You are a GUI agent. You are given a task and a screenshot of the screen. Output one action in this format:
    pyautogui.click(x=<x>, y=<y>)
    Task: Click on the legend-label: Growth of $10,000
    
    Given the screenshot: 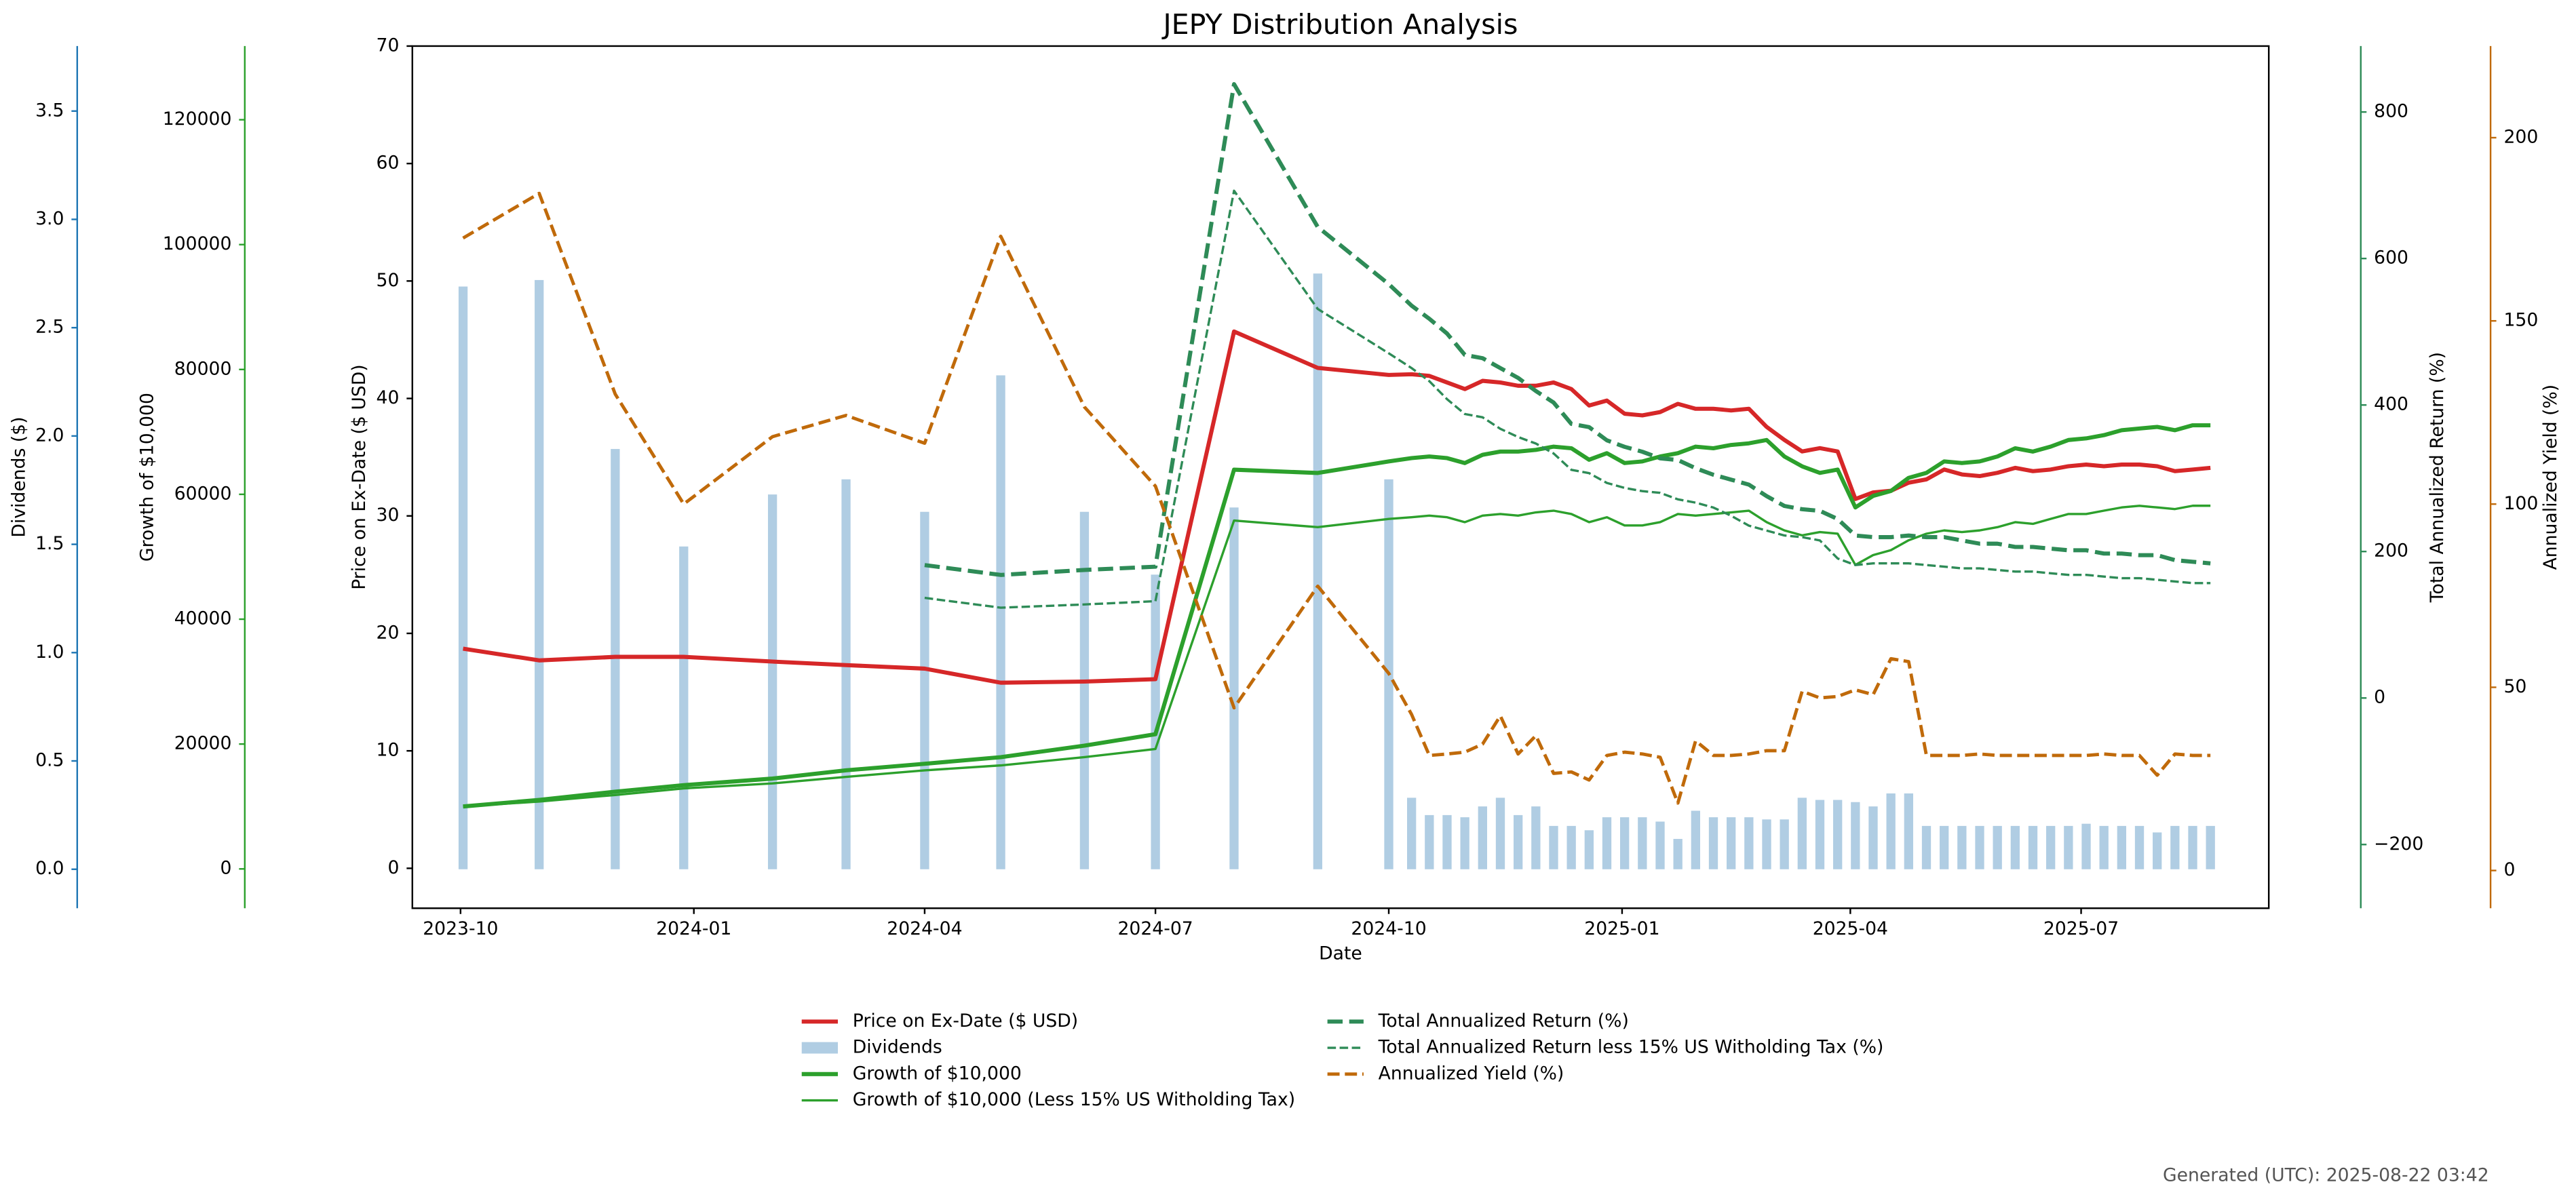 What is the action you would take?
    pyautogui.click(x=937, y=1073)
    